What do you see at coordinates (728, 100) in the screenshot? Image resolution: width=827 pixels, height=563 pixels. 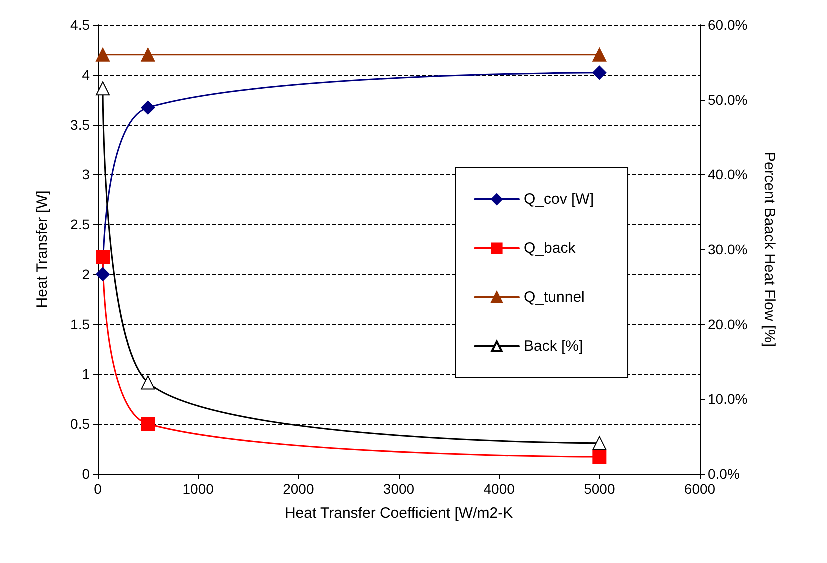 I see `y2-tick-label: 50.0%` at bounding box center [728, 100].